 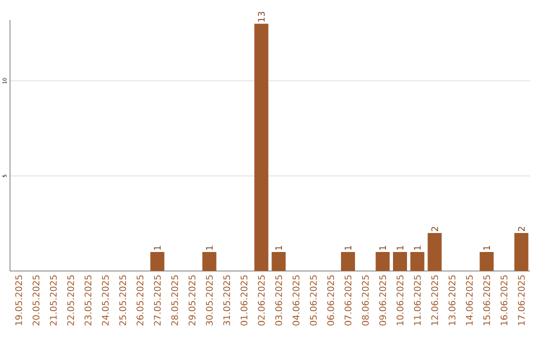 What do you see at coordinates (18, 300) in the screenshot?
I see `x-tick-label: 19.05.2025` at bounding box center [18, 300].